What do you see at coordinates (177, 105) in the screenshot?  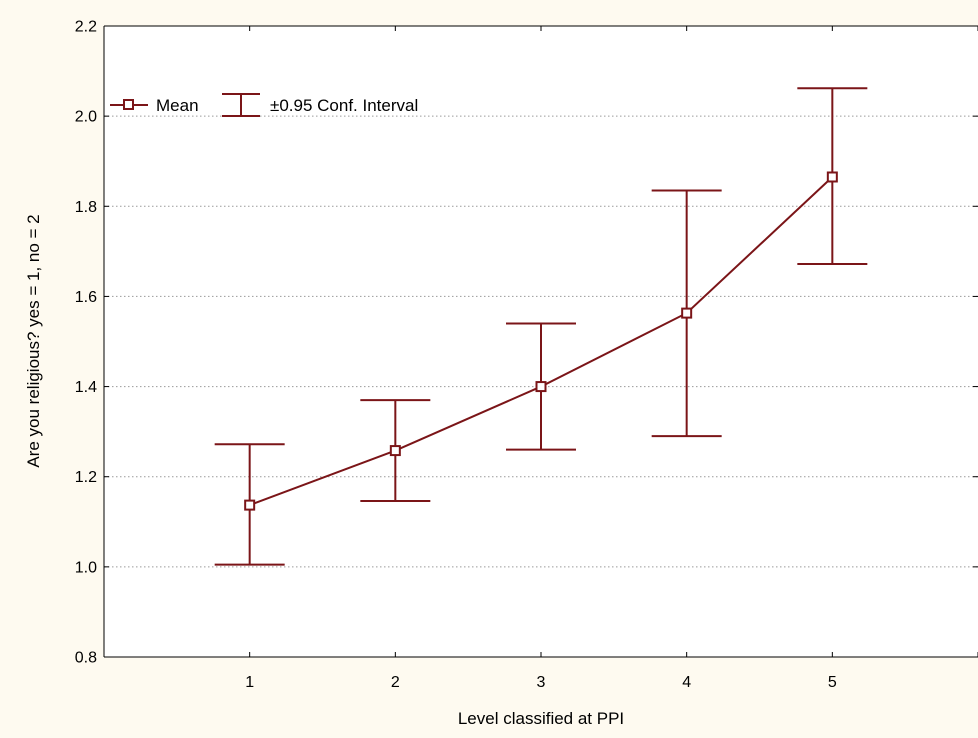 I see `legend-mean-label: Mean` at bounding box center [177, 105].